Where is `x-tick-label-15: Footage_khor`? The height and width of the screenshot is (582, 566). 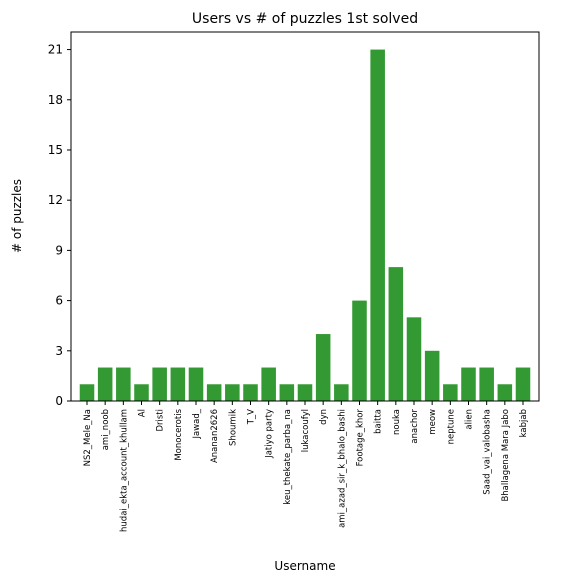 x-tick-label-15: Footage_khor is located at coordinates (361, 438).